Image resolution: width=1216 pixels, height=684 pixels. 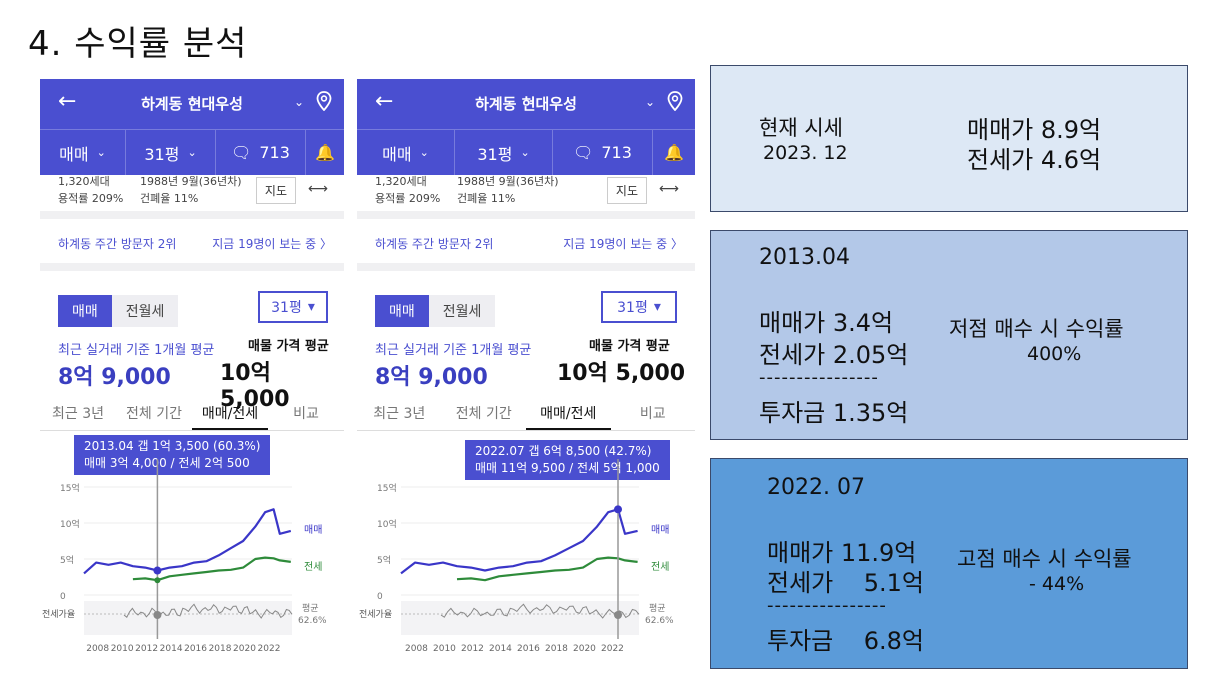 What do you see at coordinates (195, 649) in the screenshot?
I see `x-tick-label: 2016` at bounding box center [195, 649].